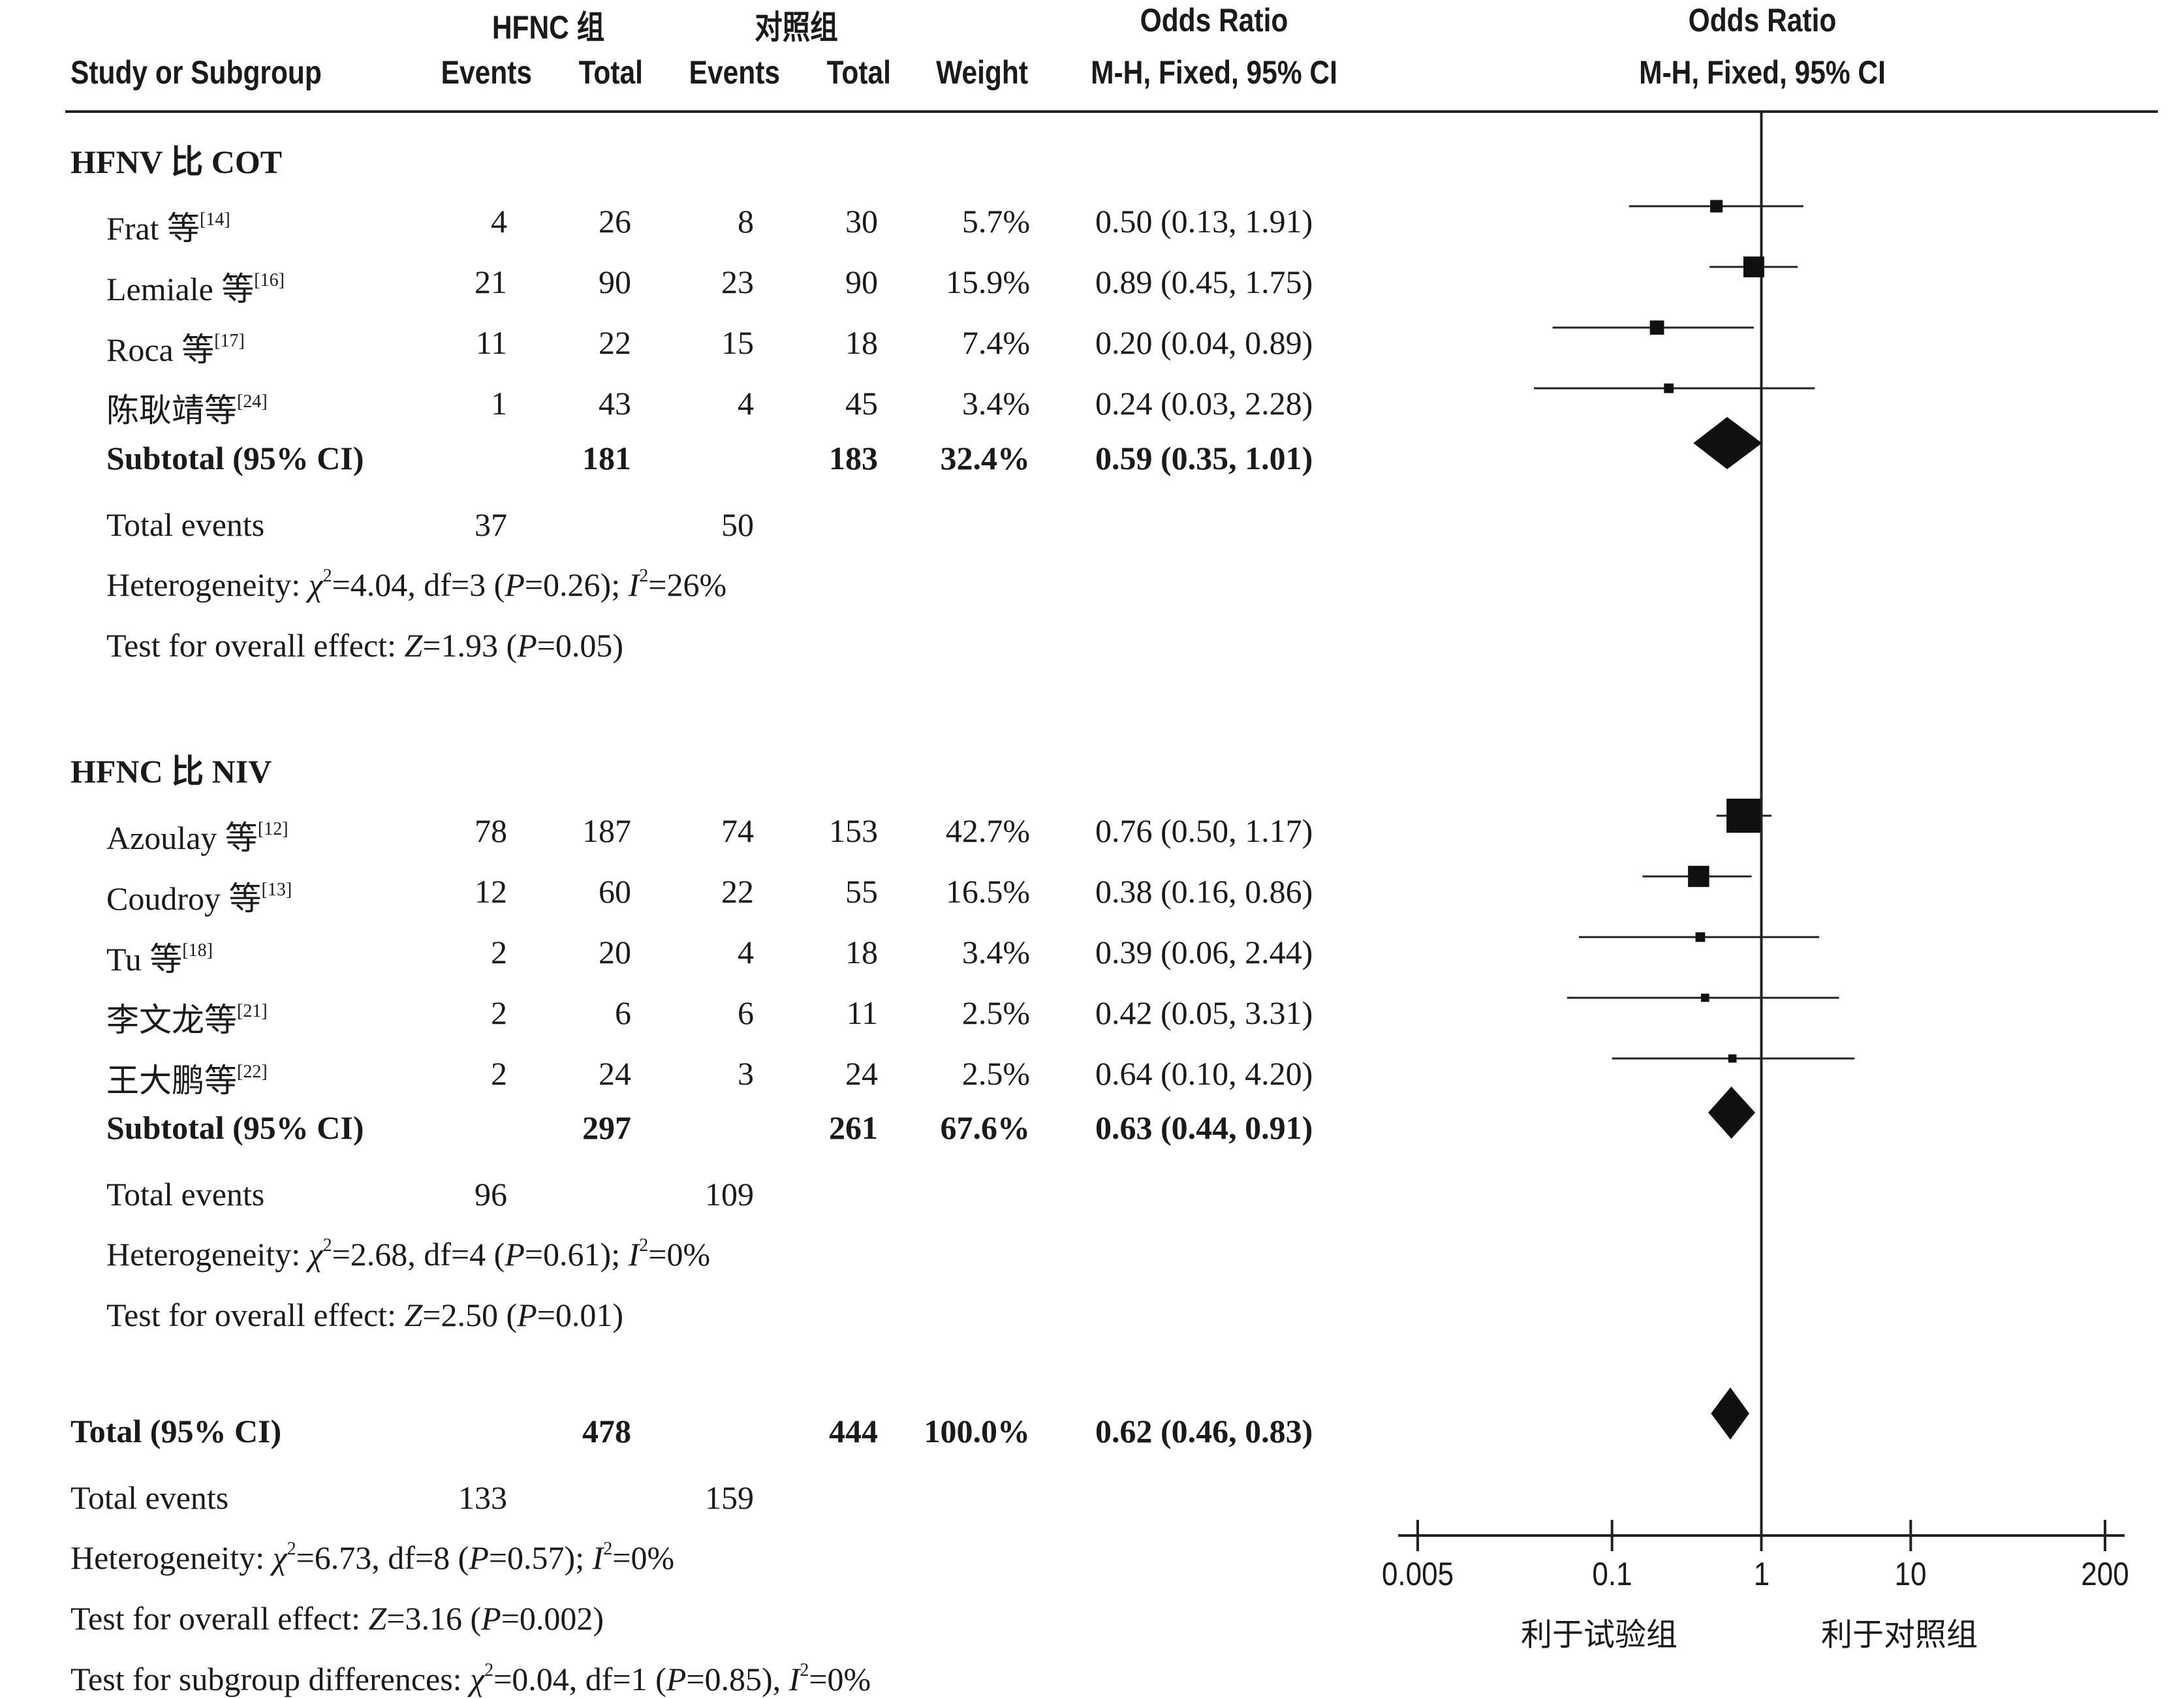  I want to click on exp-events-cell: 4, so click(499, 221).